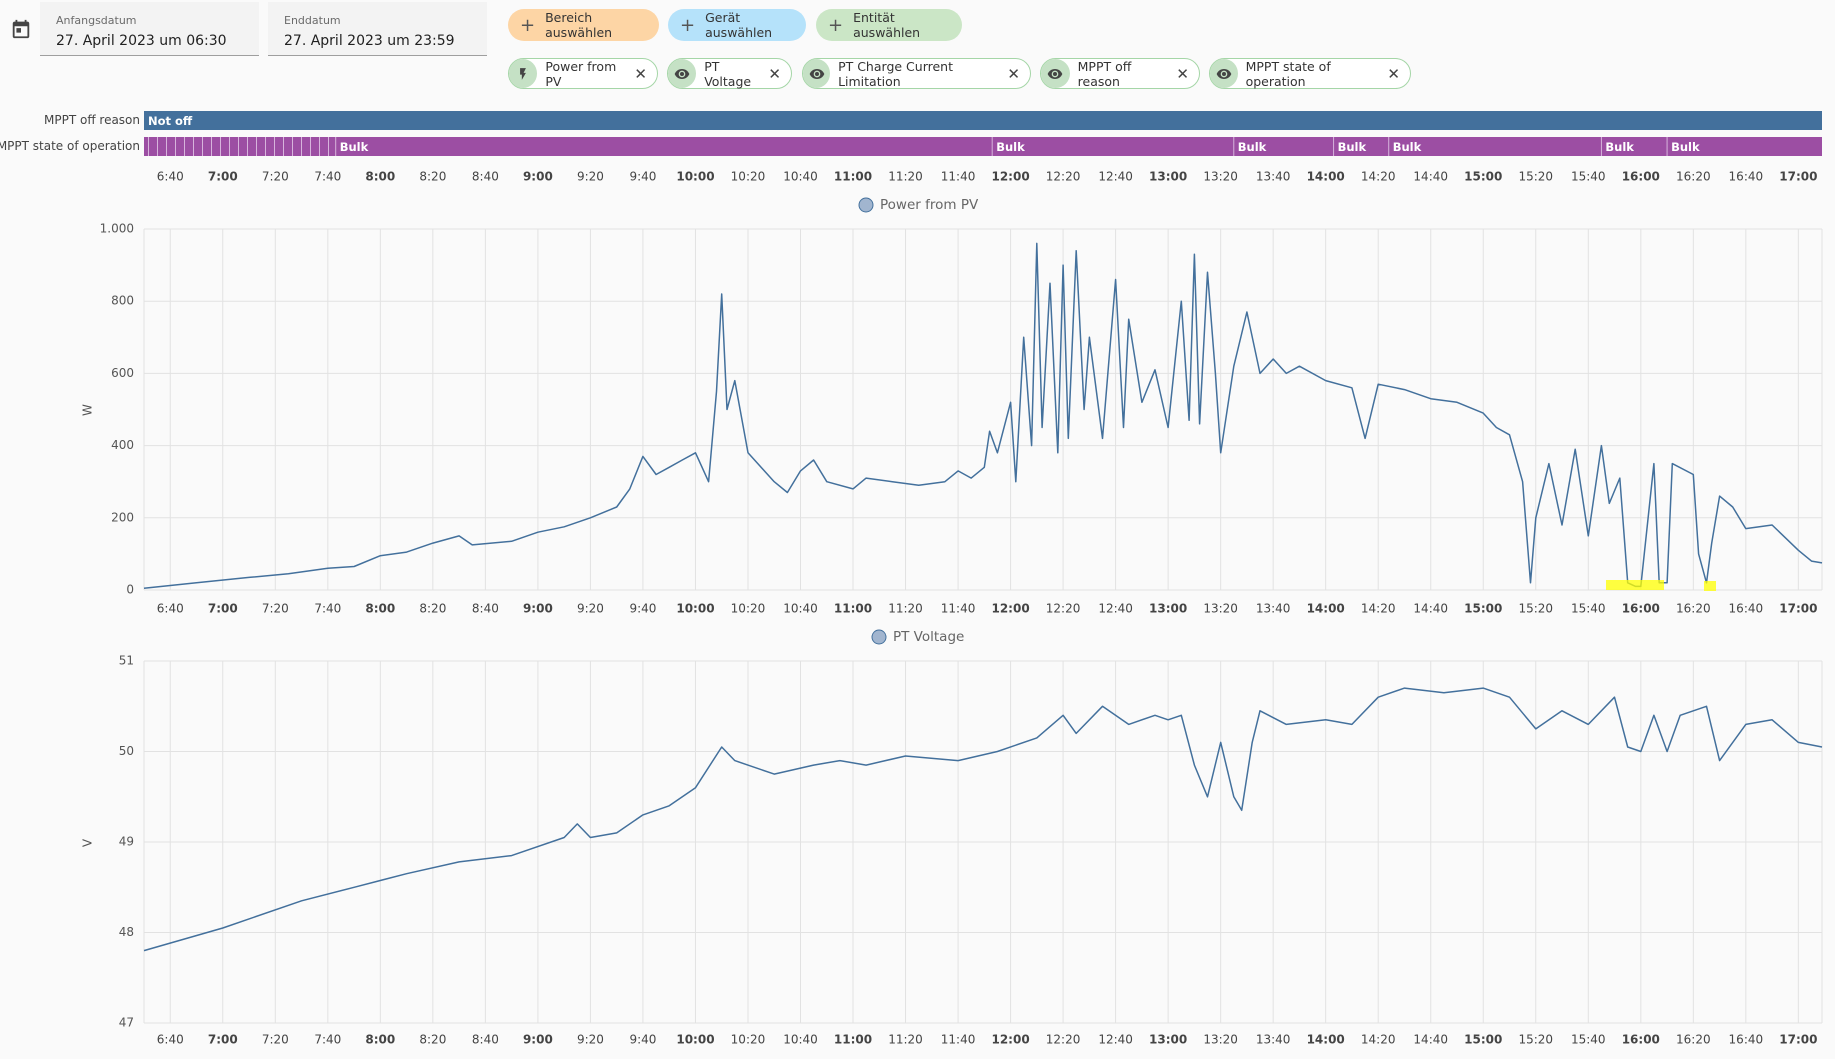  I want to click on x-tick-label: 9:00, so click(538, 1040).